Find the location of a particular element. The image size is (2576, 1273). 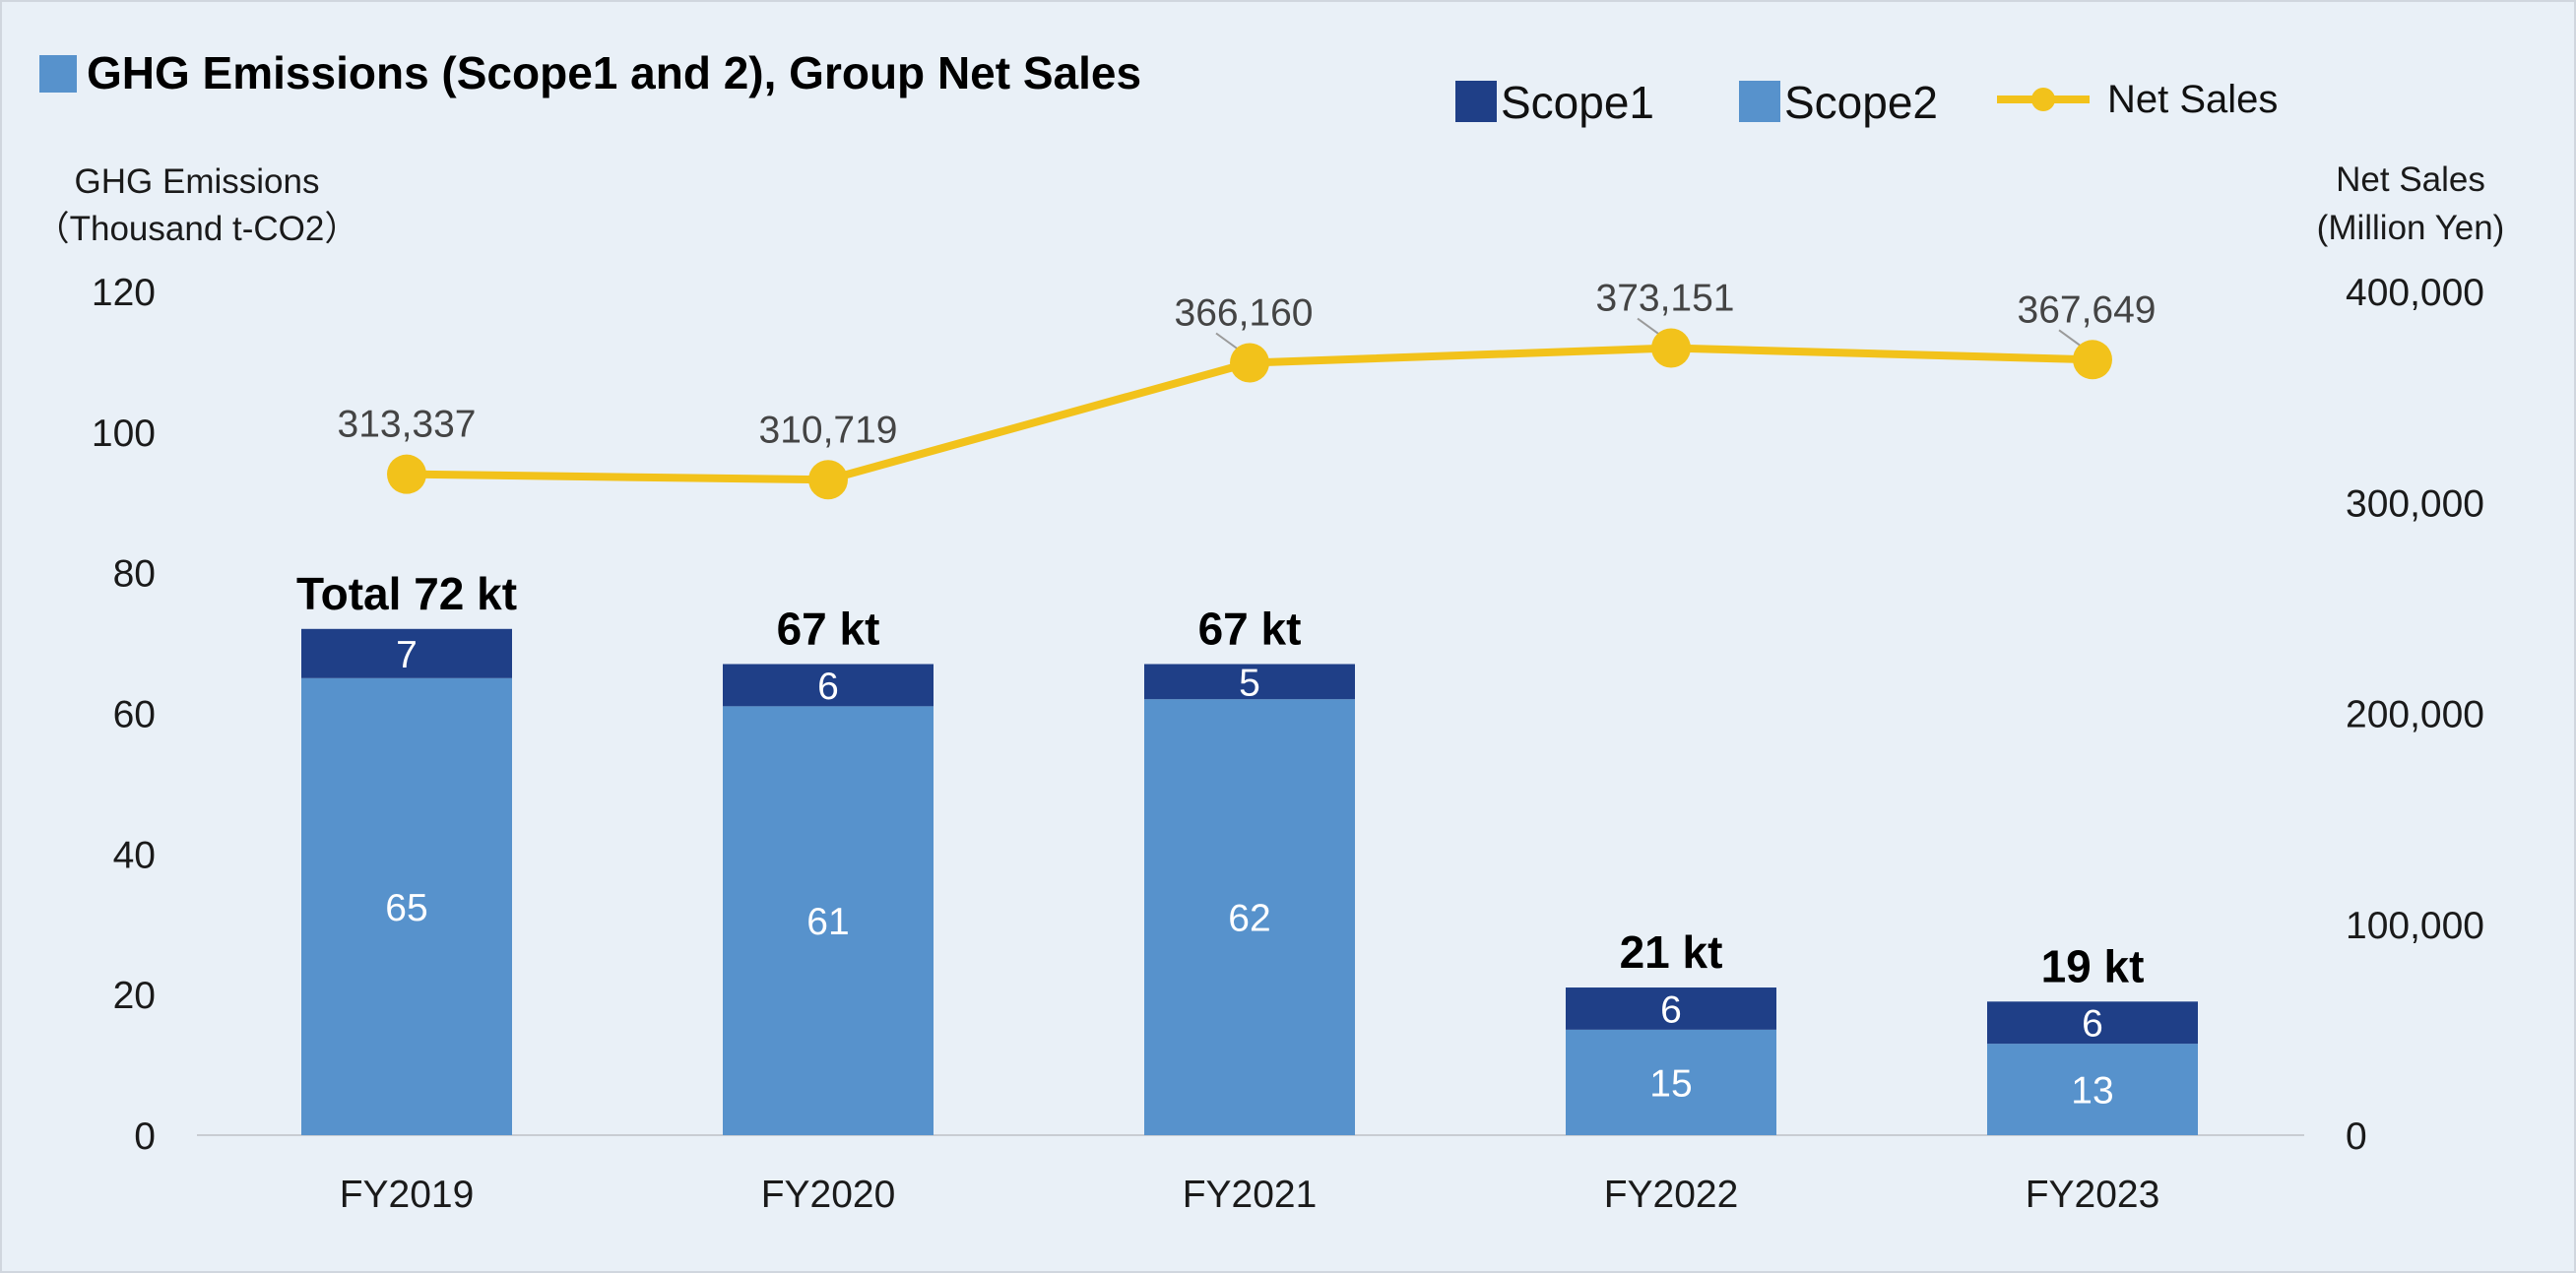

scope2-value-label-fy2019: 65 is located at coordinates (406, 908).